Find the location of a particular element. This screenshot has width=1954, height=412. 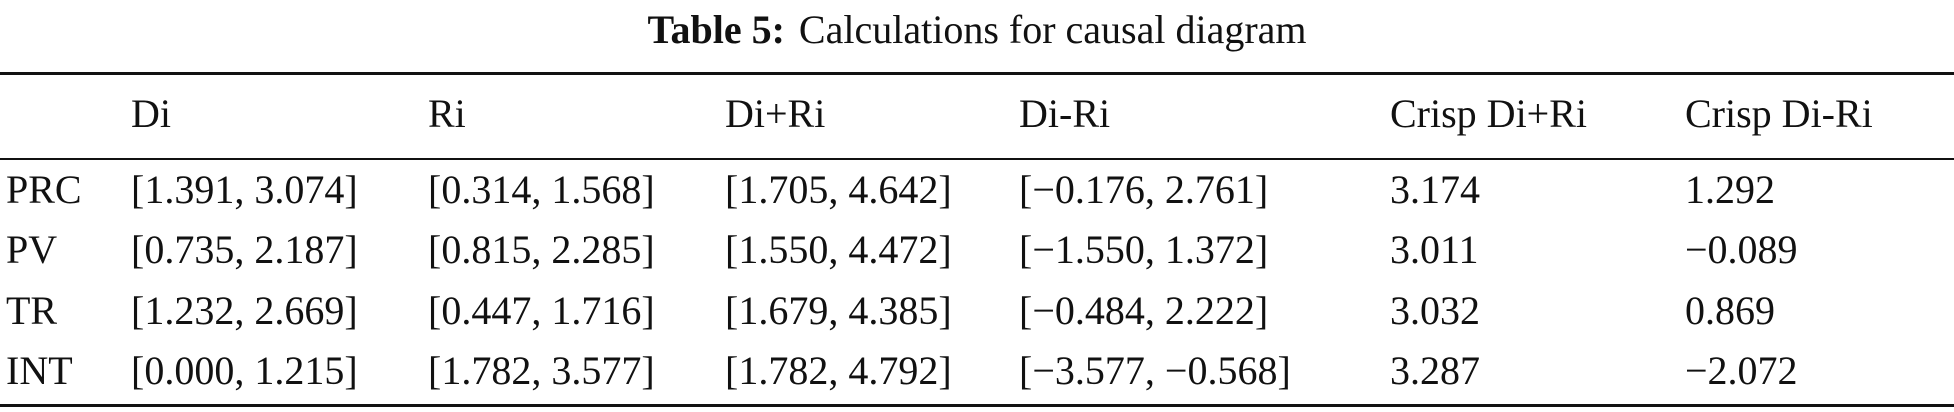

caption-label: Table 5: is located at coordinates (716, 29).